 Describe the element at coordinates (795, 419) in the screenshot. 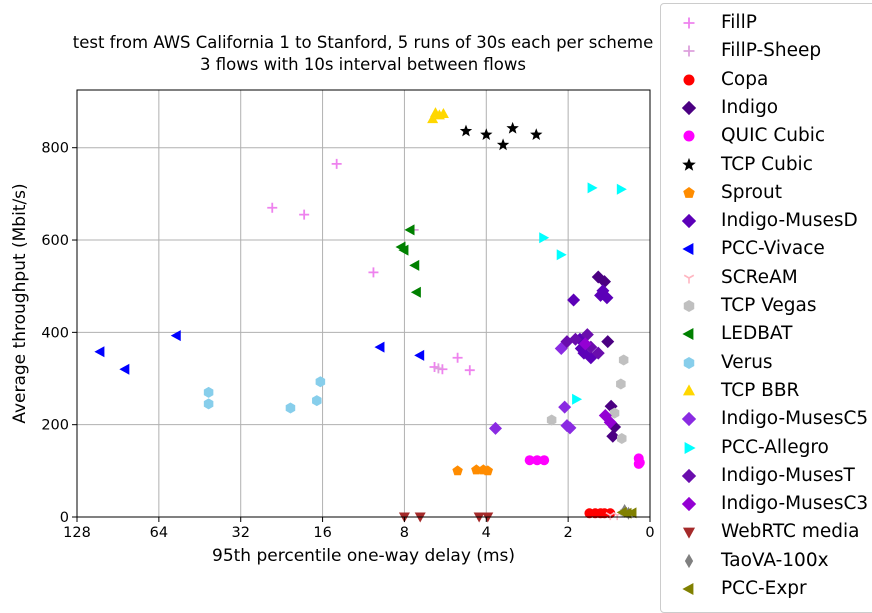

I see `legend-label: Indigo-MusesC5` at that location.